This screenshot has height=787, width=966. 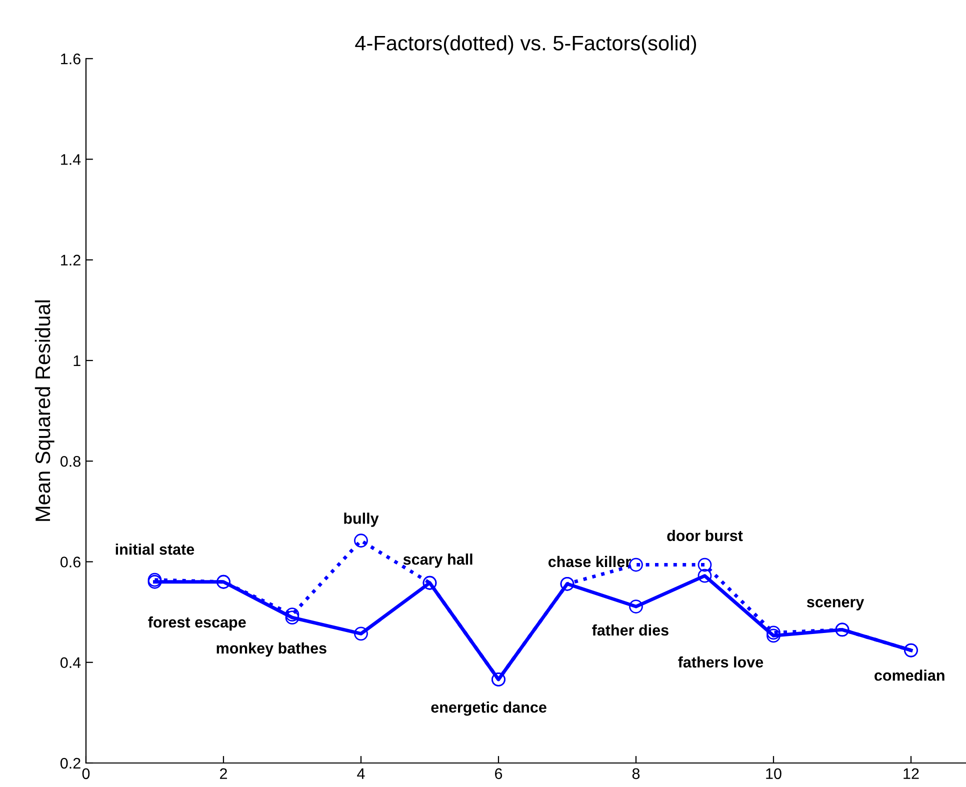 What do you see at coordinates (271, 649) in the screenshot?
I see `annotation: monkey bathes` at bounding box center [271, 649].